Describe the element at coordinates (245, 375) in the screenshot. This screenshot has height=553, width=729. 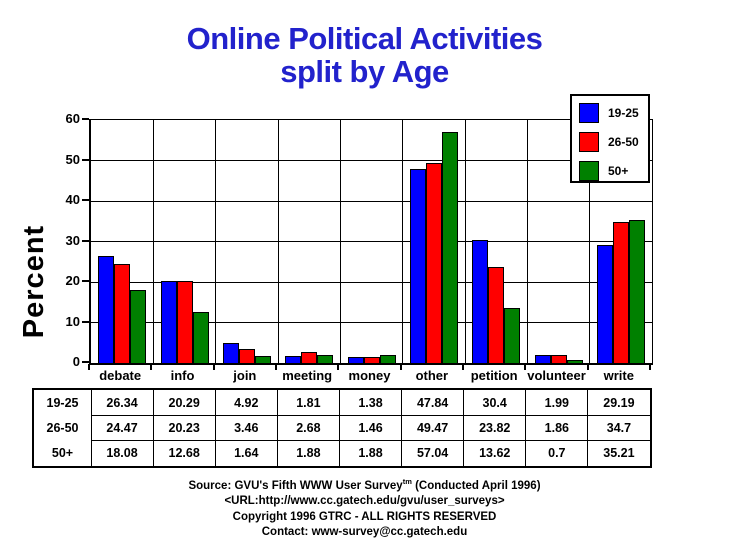
I see `category-label-join: join` at that location.